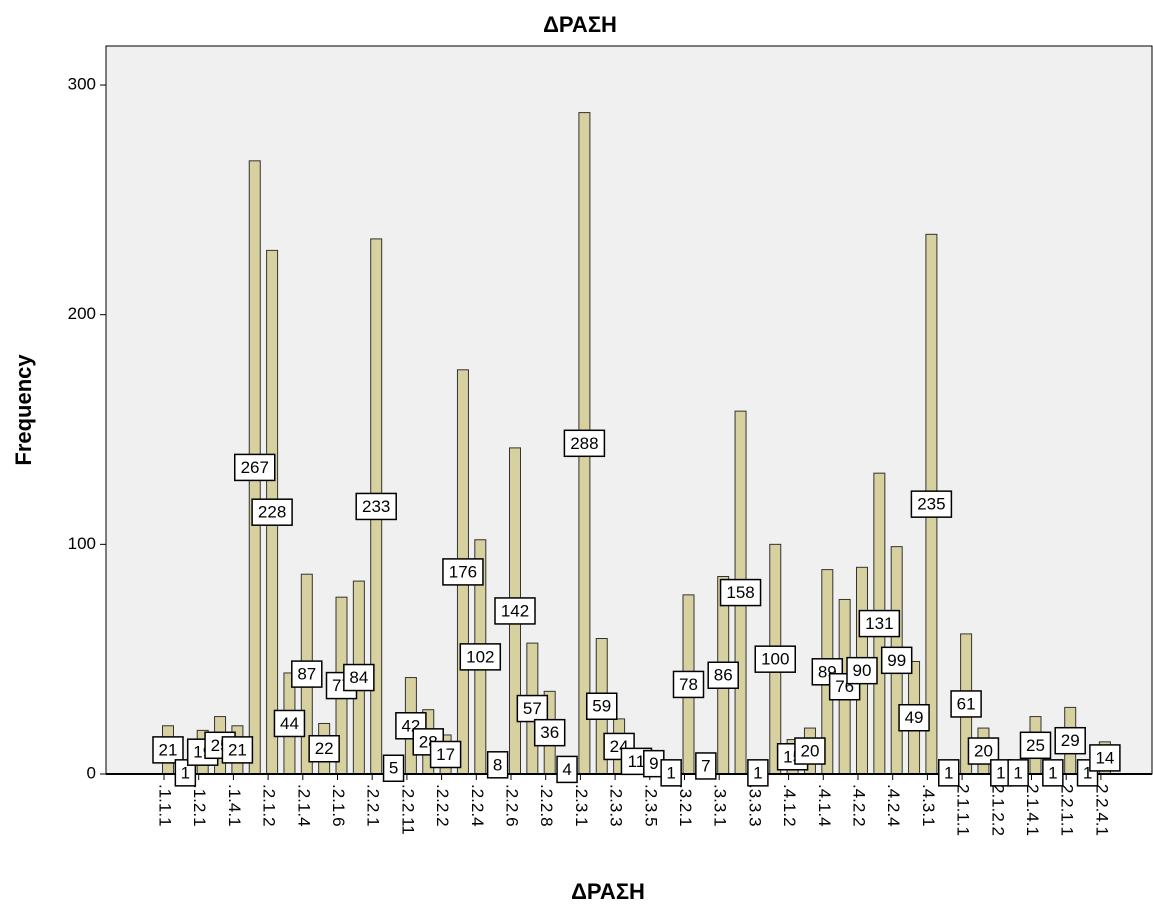  Describe the element at coordinates (1032, 810) in the screenshot. I see `x-tick-label: 2.1.4.1` at that location.